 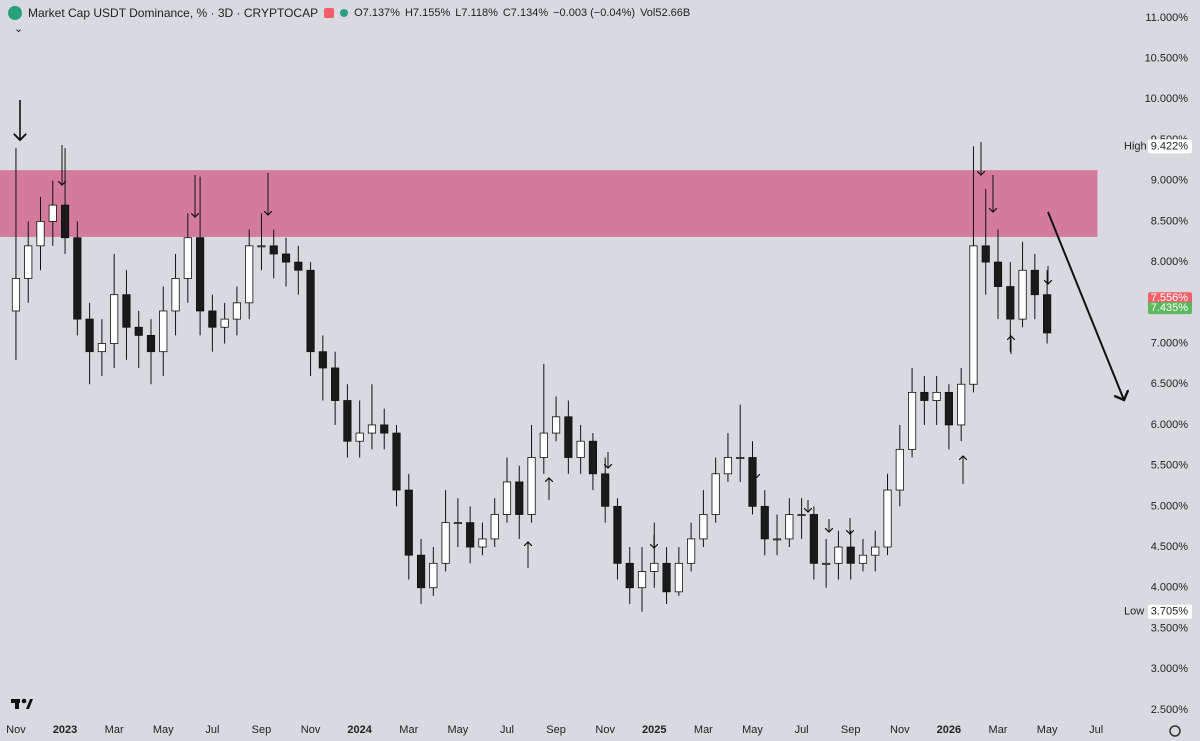 What do you see at coordinates (476, 13) in the screenshot?
I see `quote-item: L7.118%` at bounding box center [476, 13].